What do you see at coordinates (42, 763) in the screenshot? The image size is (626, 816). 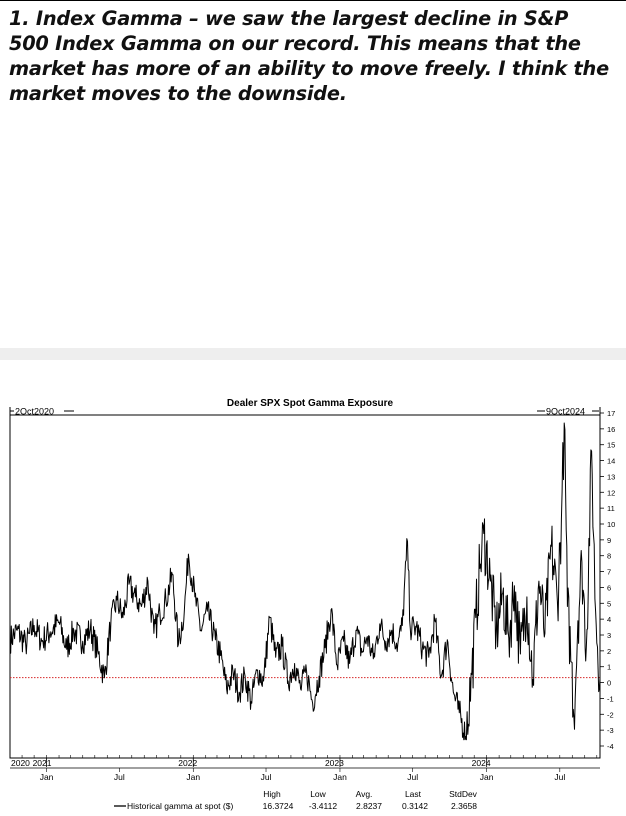 I see `year-label: 2021` at bounding box center [42, 763].